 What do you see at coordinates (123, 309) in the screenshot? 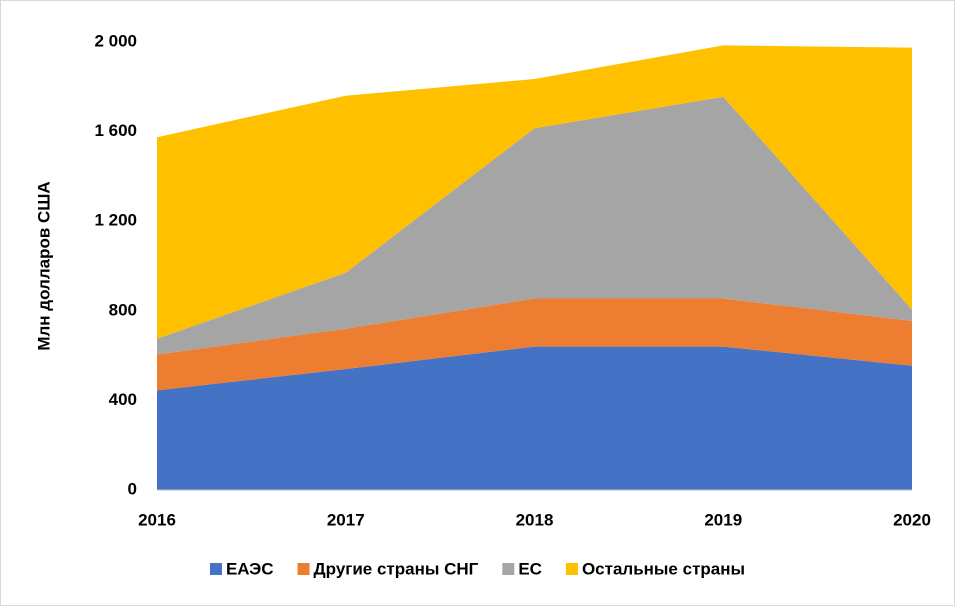
I see `y-tick-label: 800` at bounding box center [123, 309].